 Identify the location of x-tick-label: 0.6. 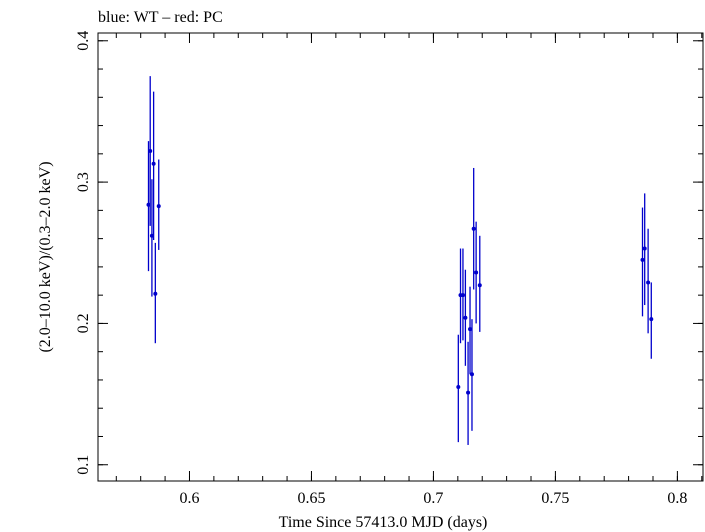
(189, 498).